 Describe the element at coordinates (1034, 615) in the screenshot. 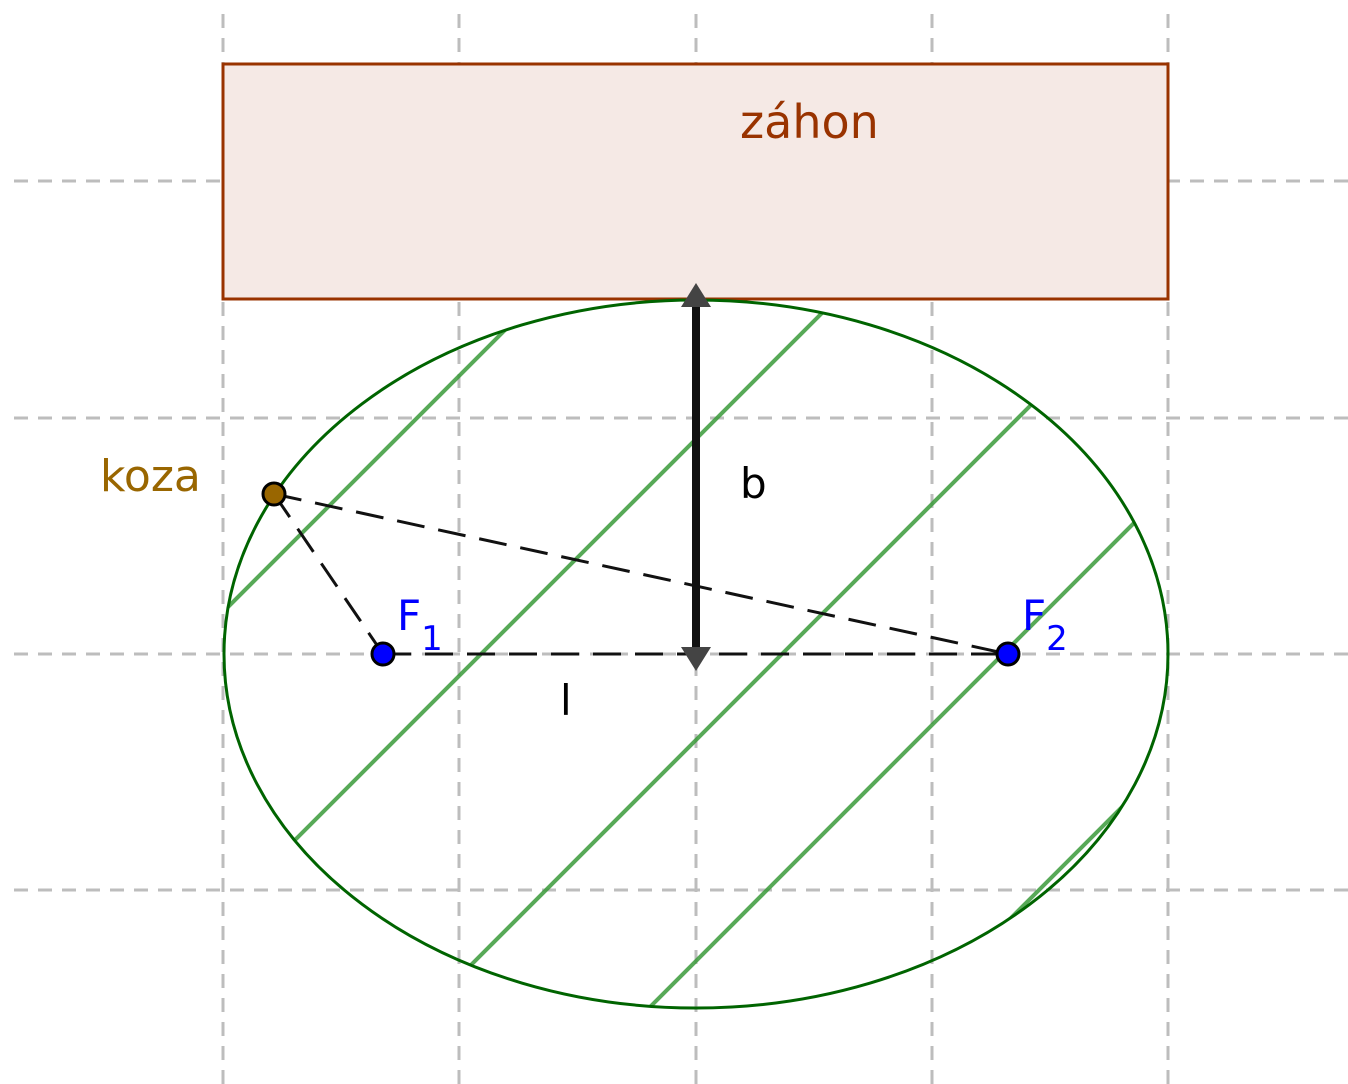

I see `focus-2-letter: F` at that location.